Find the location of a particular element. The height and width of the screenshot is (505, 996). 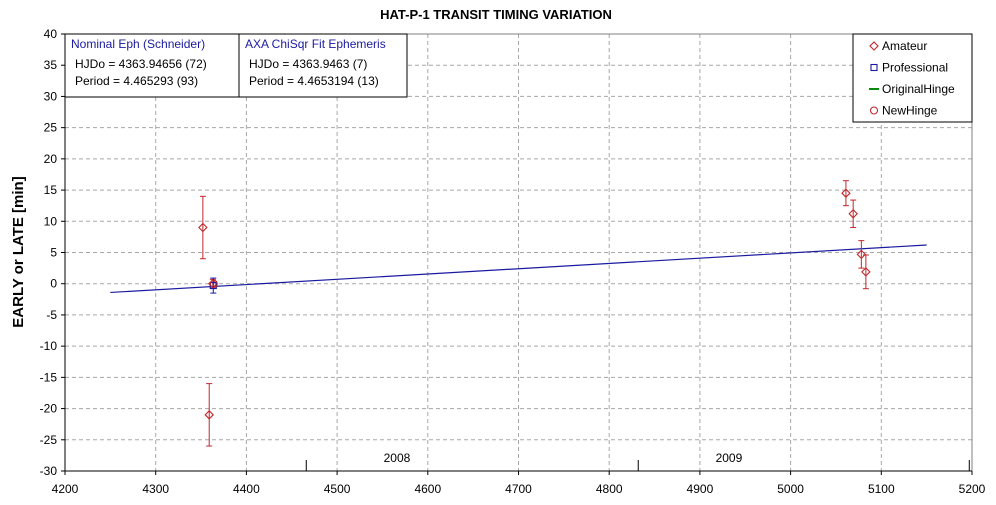

x-tick-label: 4900 is located at coordinates (700, 489).